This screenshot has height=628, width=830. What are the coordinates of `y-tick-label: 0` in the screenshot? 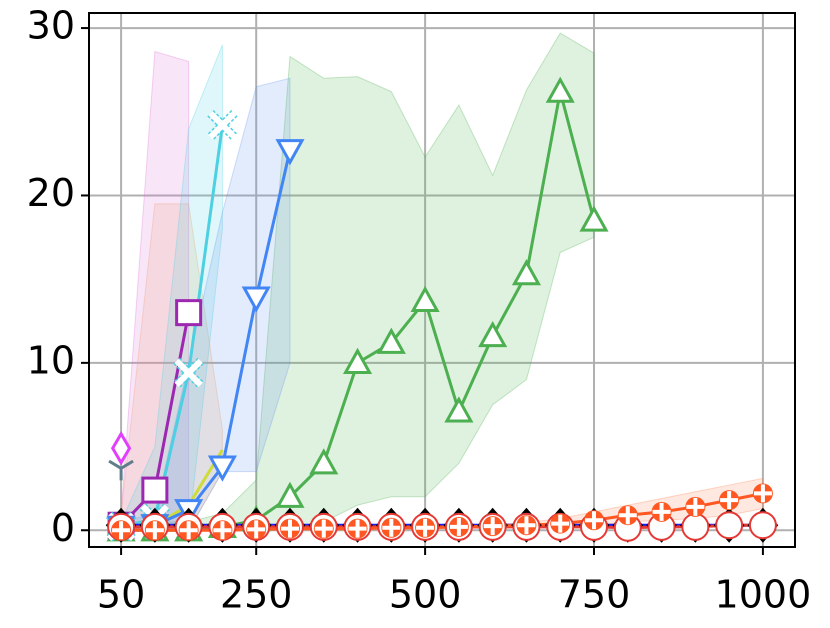 It's located at (63, 528).